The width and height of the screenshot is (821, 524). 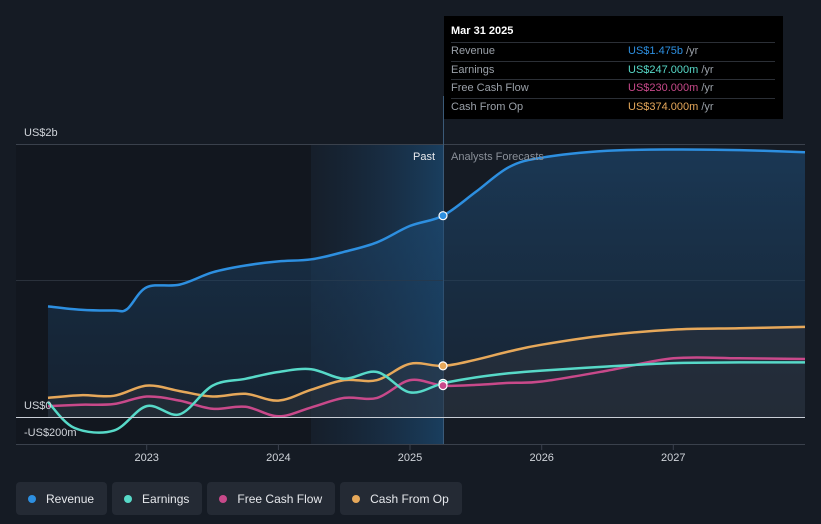 I want to click on tooltip-row-earnings: Earnings US$247.000m /yr, so click(x=613, y=70).